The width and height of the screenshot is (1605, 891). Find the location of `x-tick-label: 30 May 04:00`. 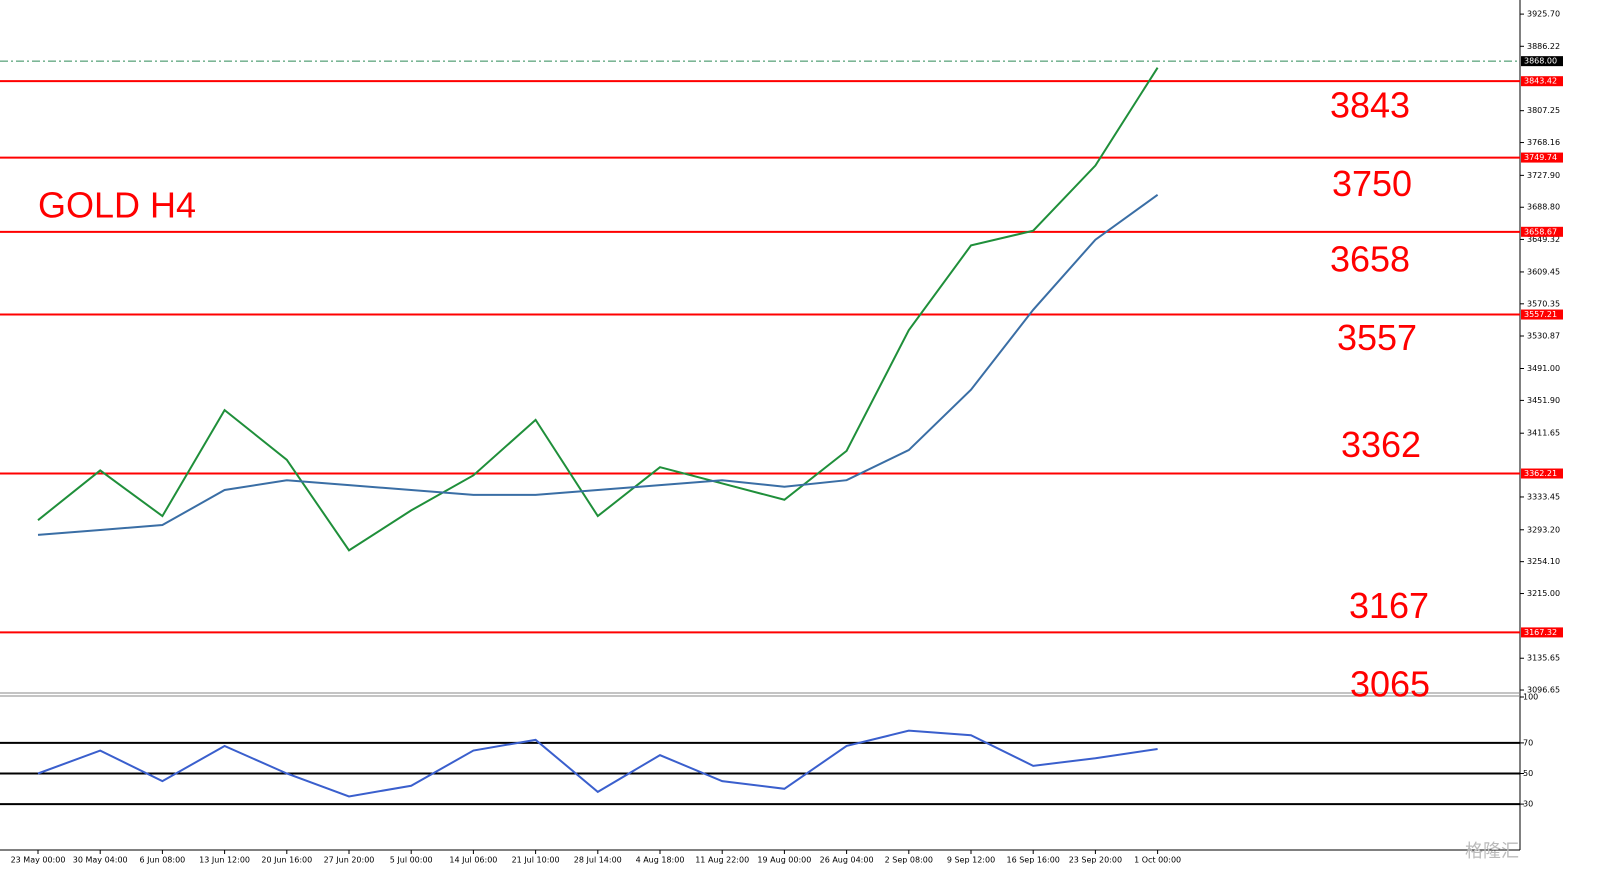

x-tick-label: 30 May 04:00 is located at coordinates (100, 860).